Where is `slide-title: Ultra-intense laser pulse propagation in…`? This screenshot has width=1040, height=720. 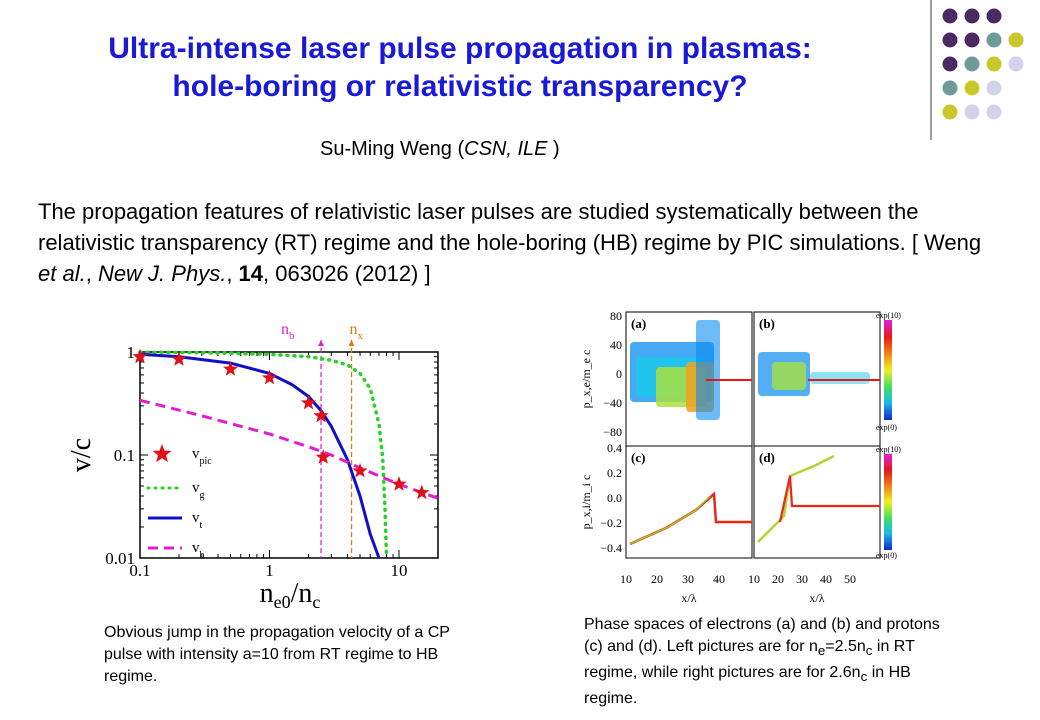
slide-title: Ultra-intense laser pulse propagation in… is located at coordinates (460, 68).